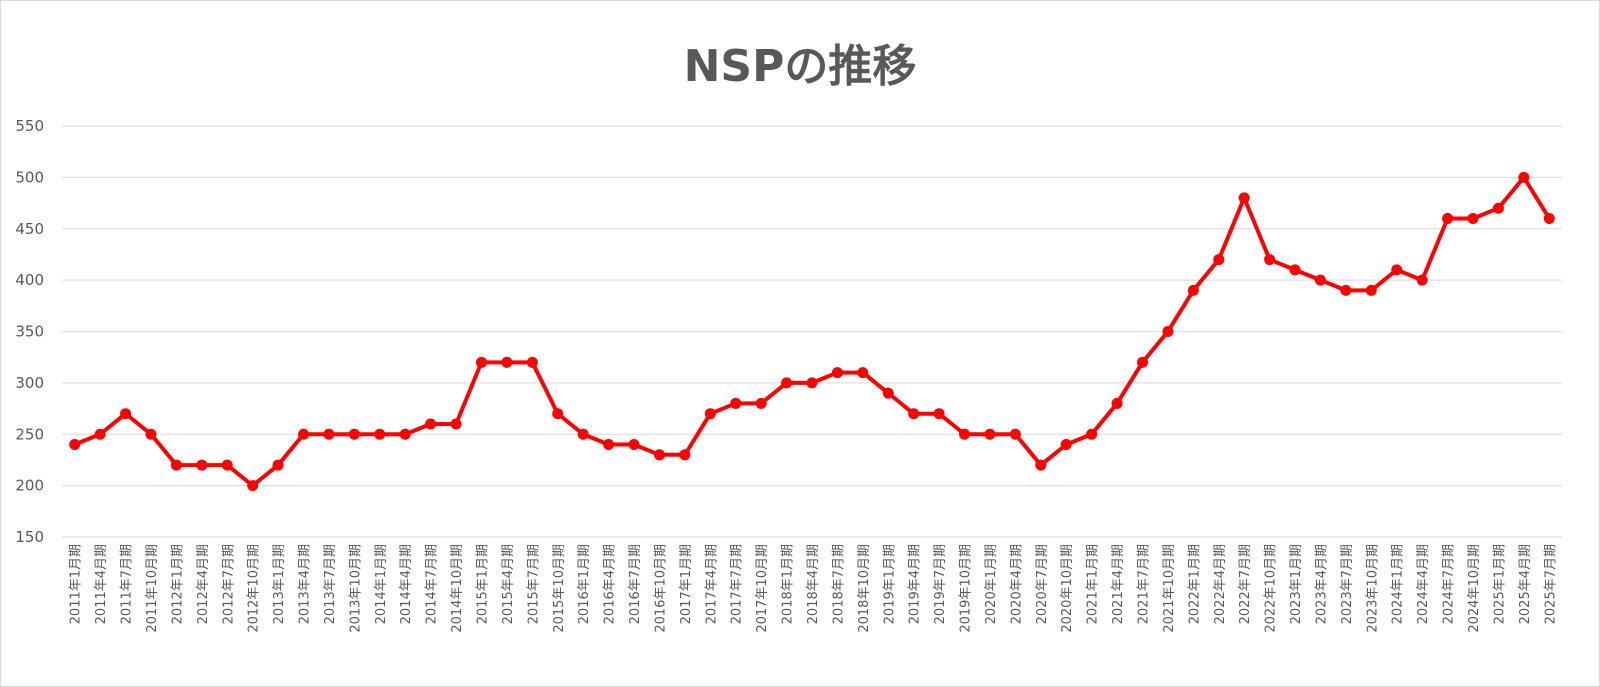 The height and width of the screenshot is (687, 1600). What do you see at coordinates (1550, 584) in the screenshot?
I see `x-tick-label: 2025年7月期` at bounding box center [1550, 584].